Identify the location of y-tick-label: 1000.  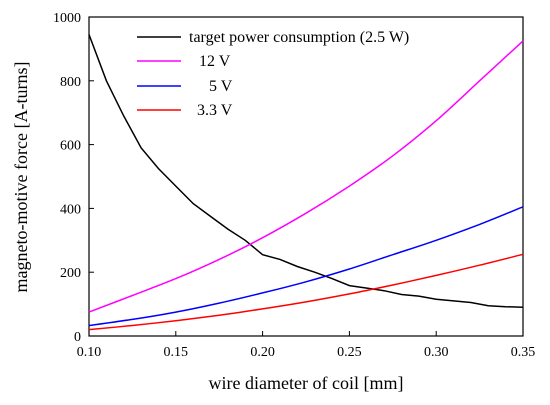
(67, 18).